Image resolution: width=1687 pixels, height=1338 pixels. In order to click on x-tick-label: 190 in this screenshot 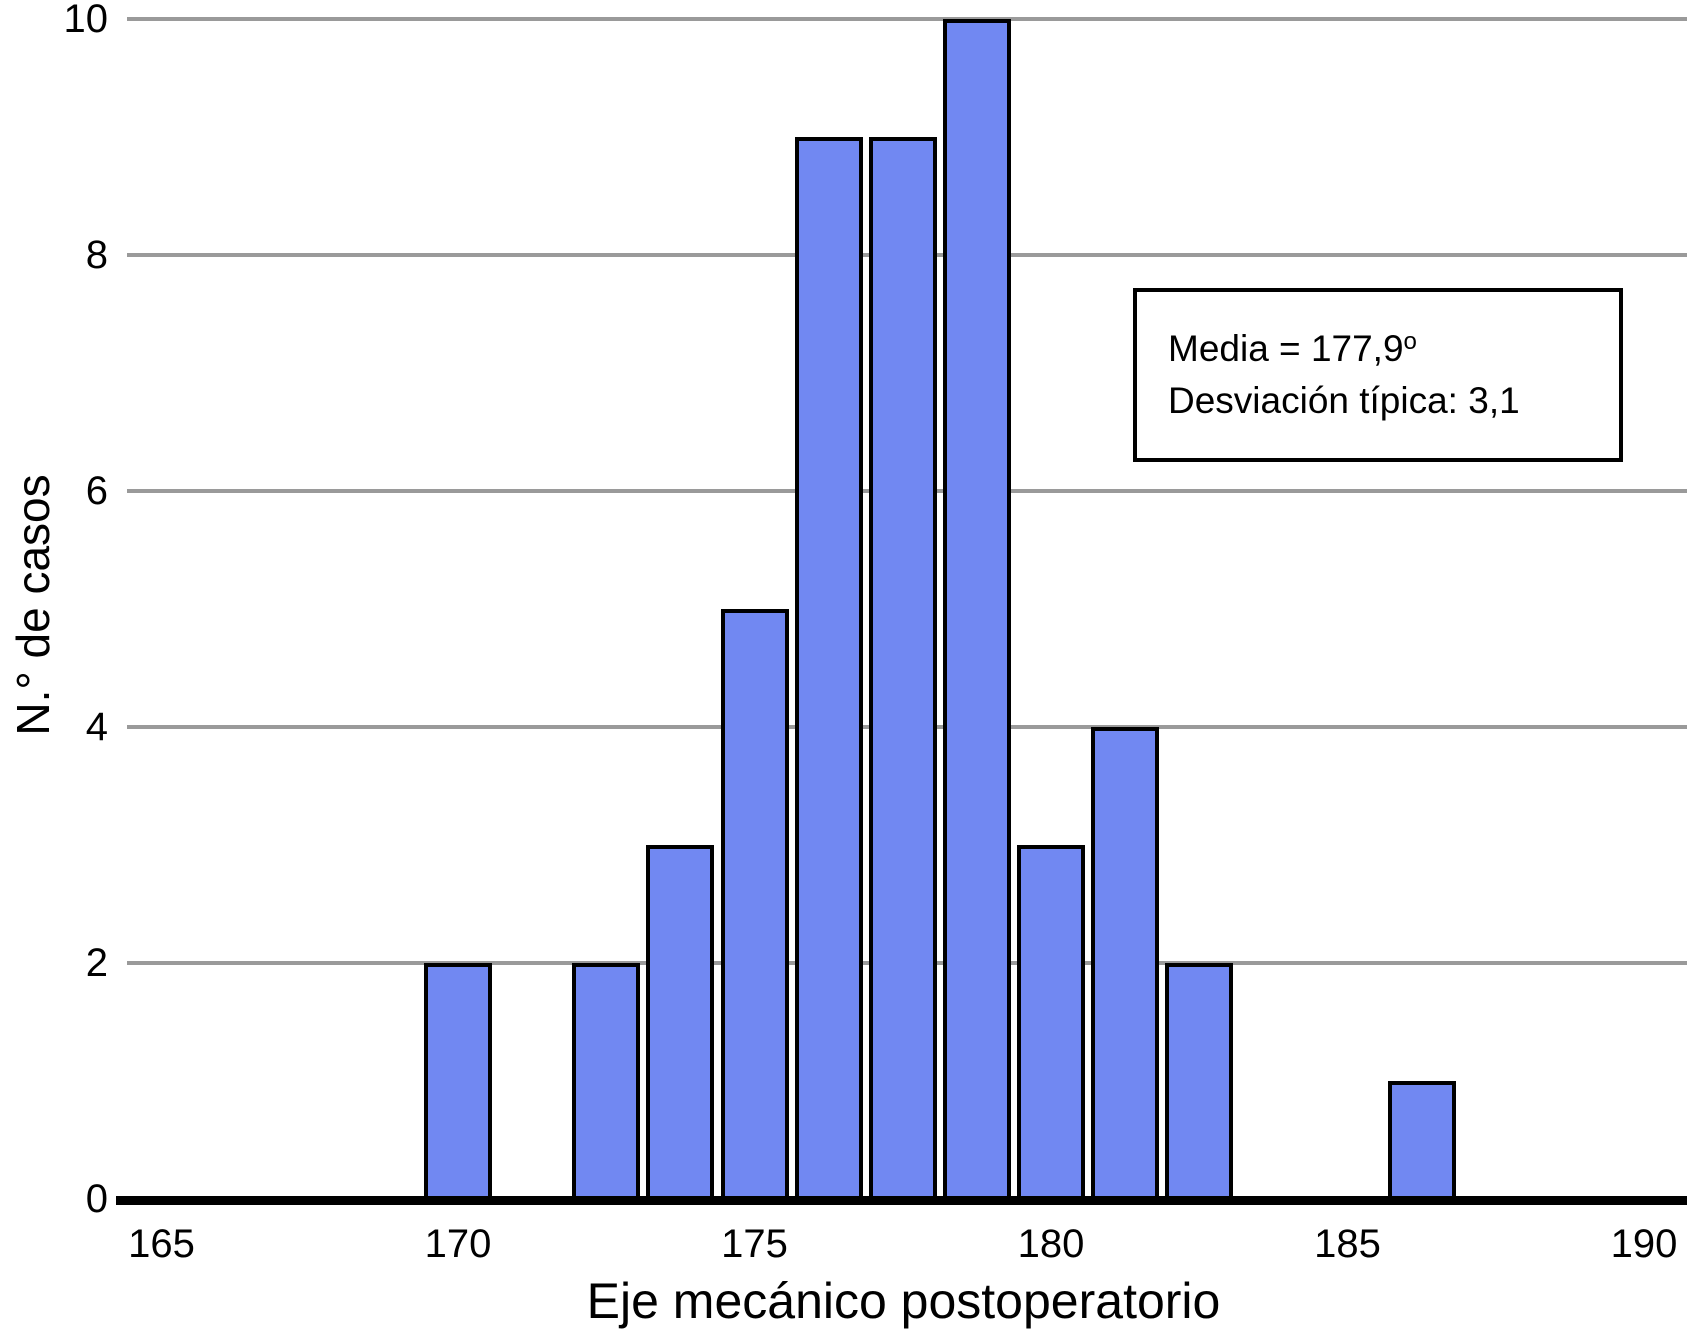, I will do `click(1644, 1244)`.